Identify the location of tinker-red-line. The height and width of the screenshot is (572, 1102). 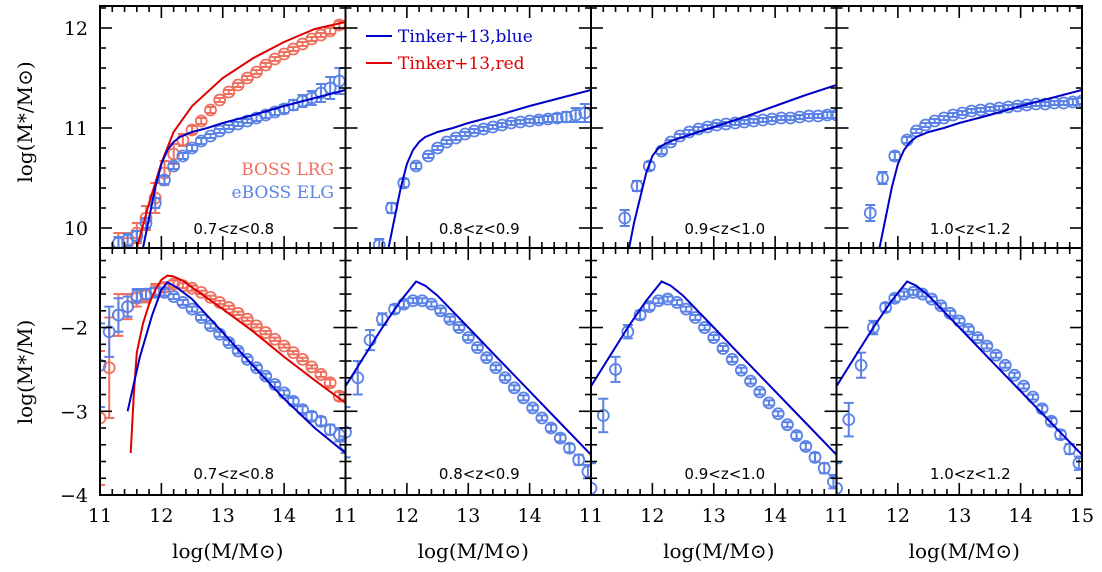
(237, 364).